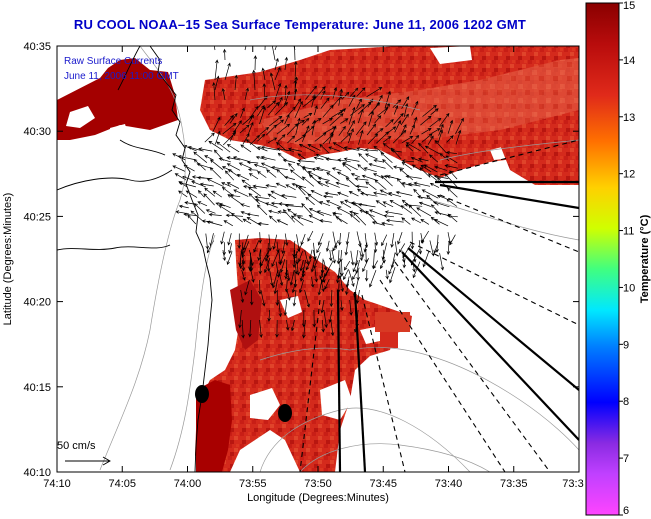  I want to click on colorbar-tick-label: 11, so click(628, 232).